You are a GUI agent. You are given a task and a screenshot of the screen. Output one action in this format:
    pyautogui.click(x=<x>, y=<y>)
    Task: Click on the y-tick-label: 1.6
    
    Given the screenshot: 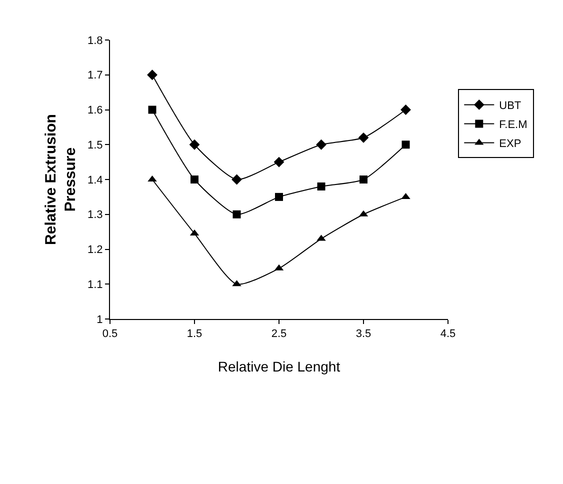 What is the action you would take?
    pyautogui.click(x=95, y=110)
    